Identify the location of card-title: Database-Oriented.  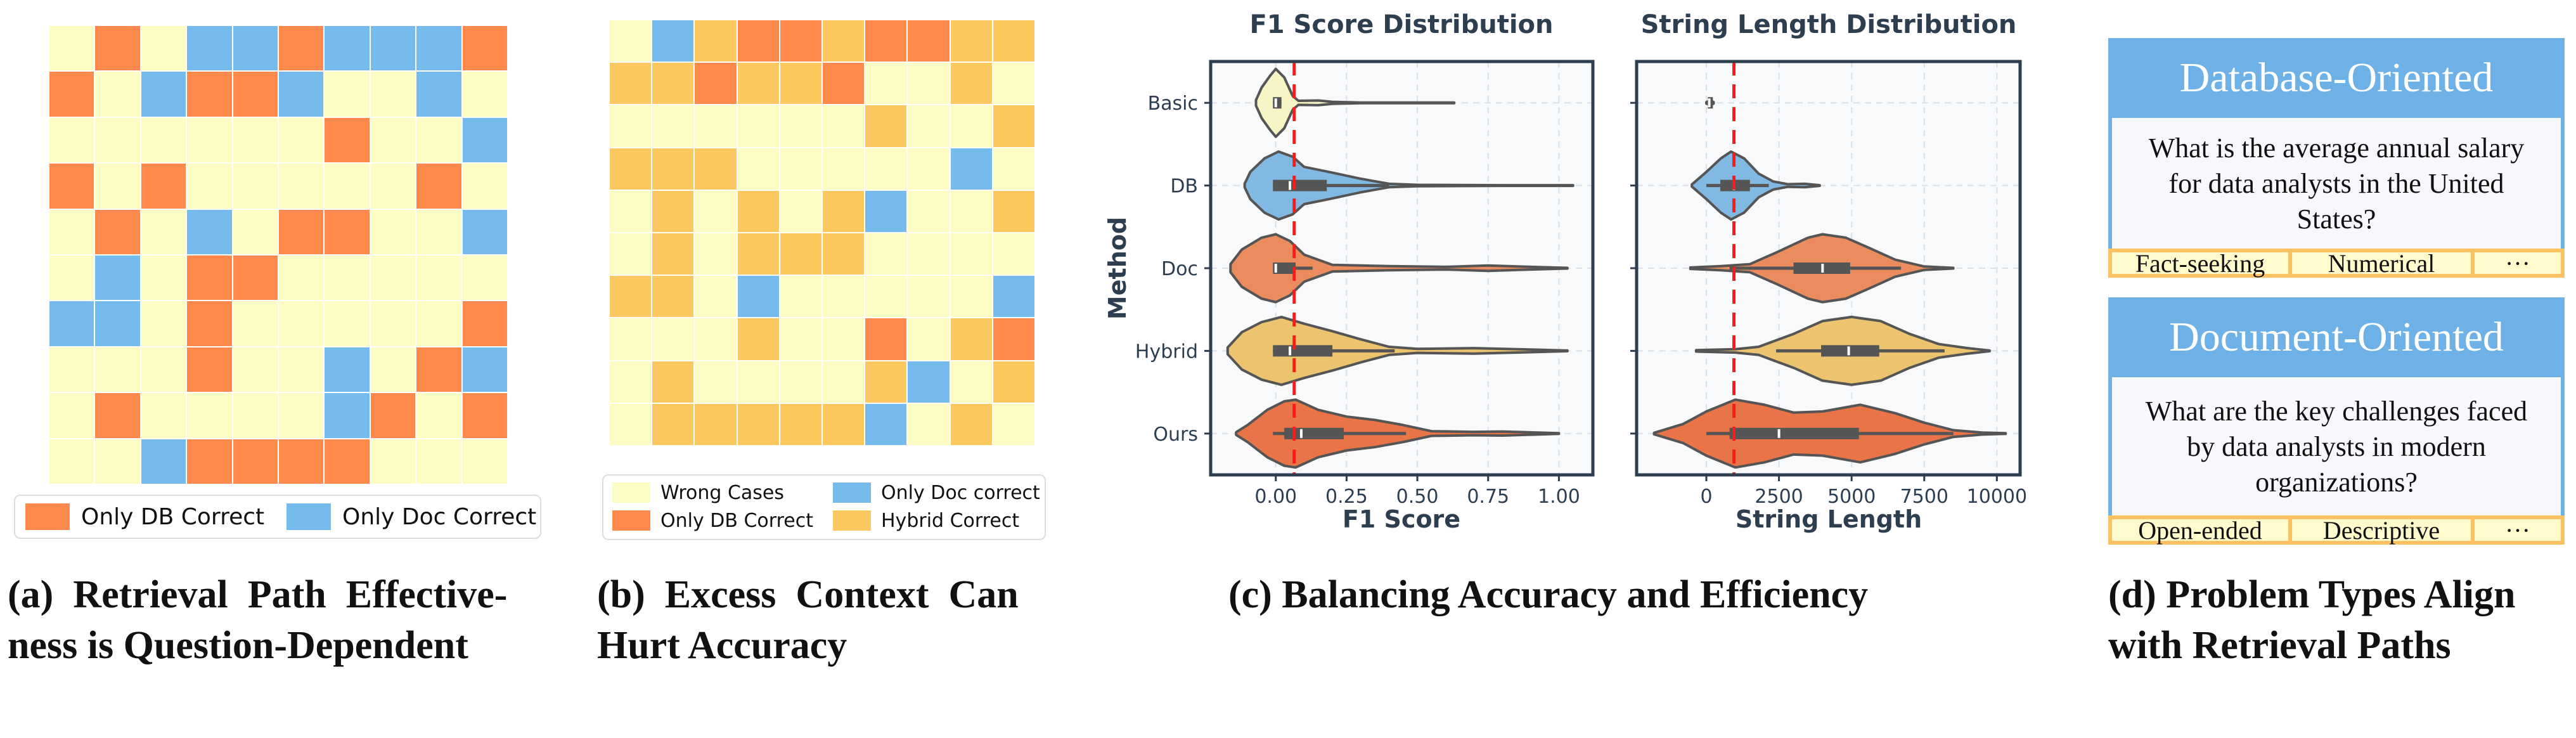
(2336, 78).